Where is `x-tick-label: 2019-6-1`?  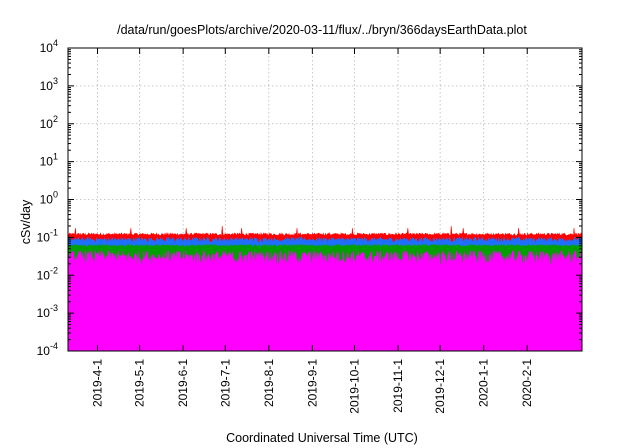 x-tick-label: 2019-6-1 is located at coordinates (183, 383).